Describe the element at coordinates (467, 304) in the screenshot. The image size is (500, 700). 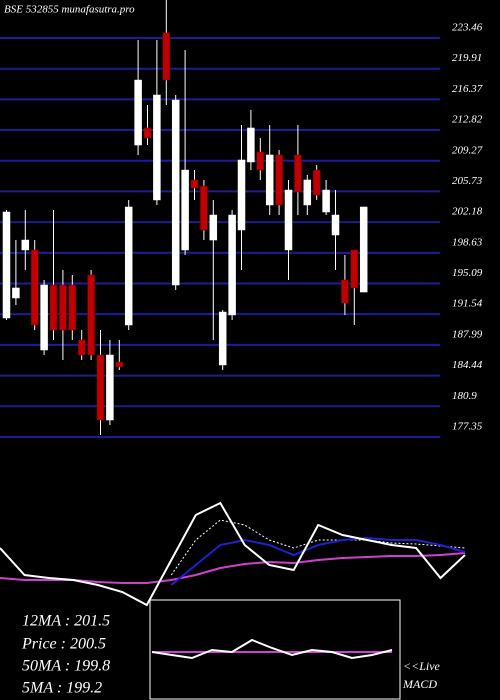
I see `y-tick-label: 191.54` at that location.